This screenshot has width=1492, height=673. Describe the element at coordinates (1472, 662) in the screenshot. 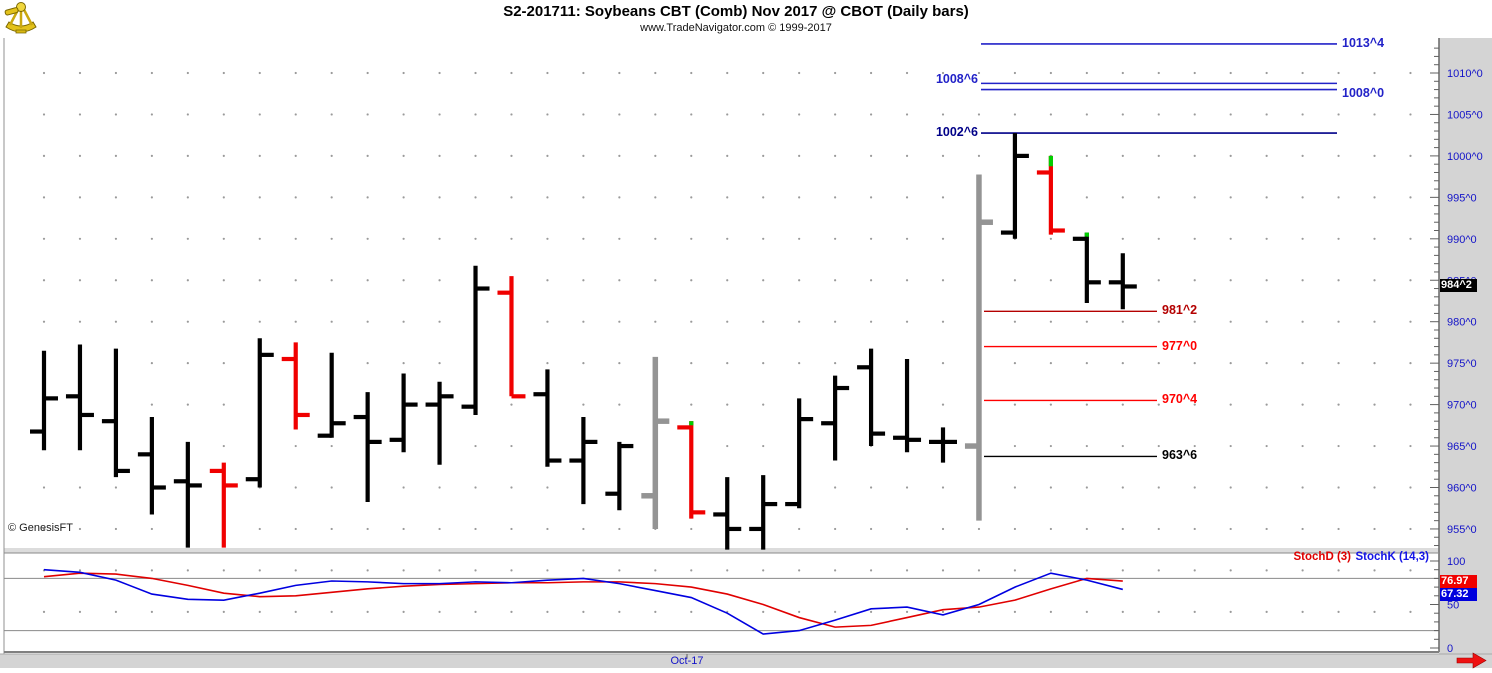

I see `scroll-right-arrow-icon` at that location.